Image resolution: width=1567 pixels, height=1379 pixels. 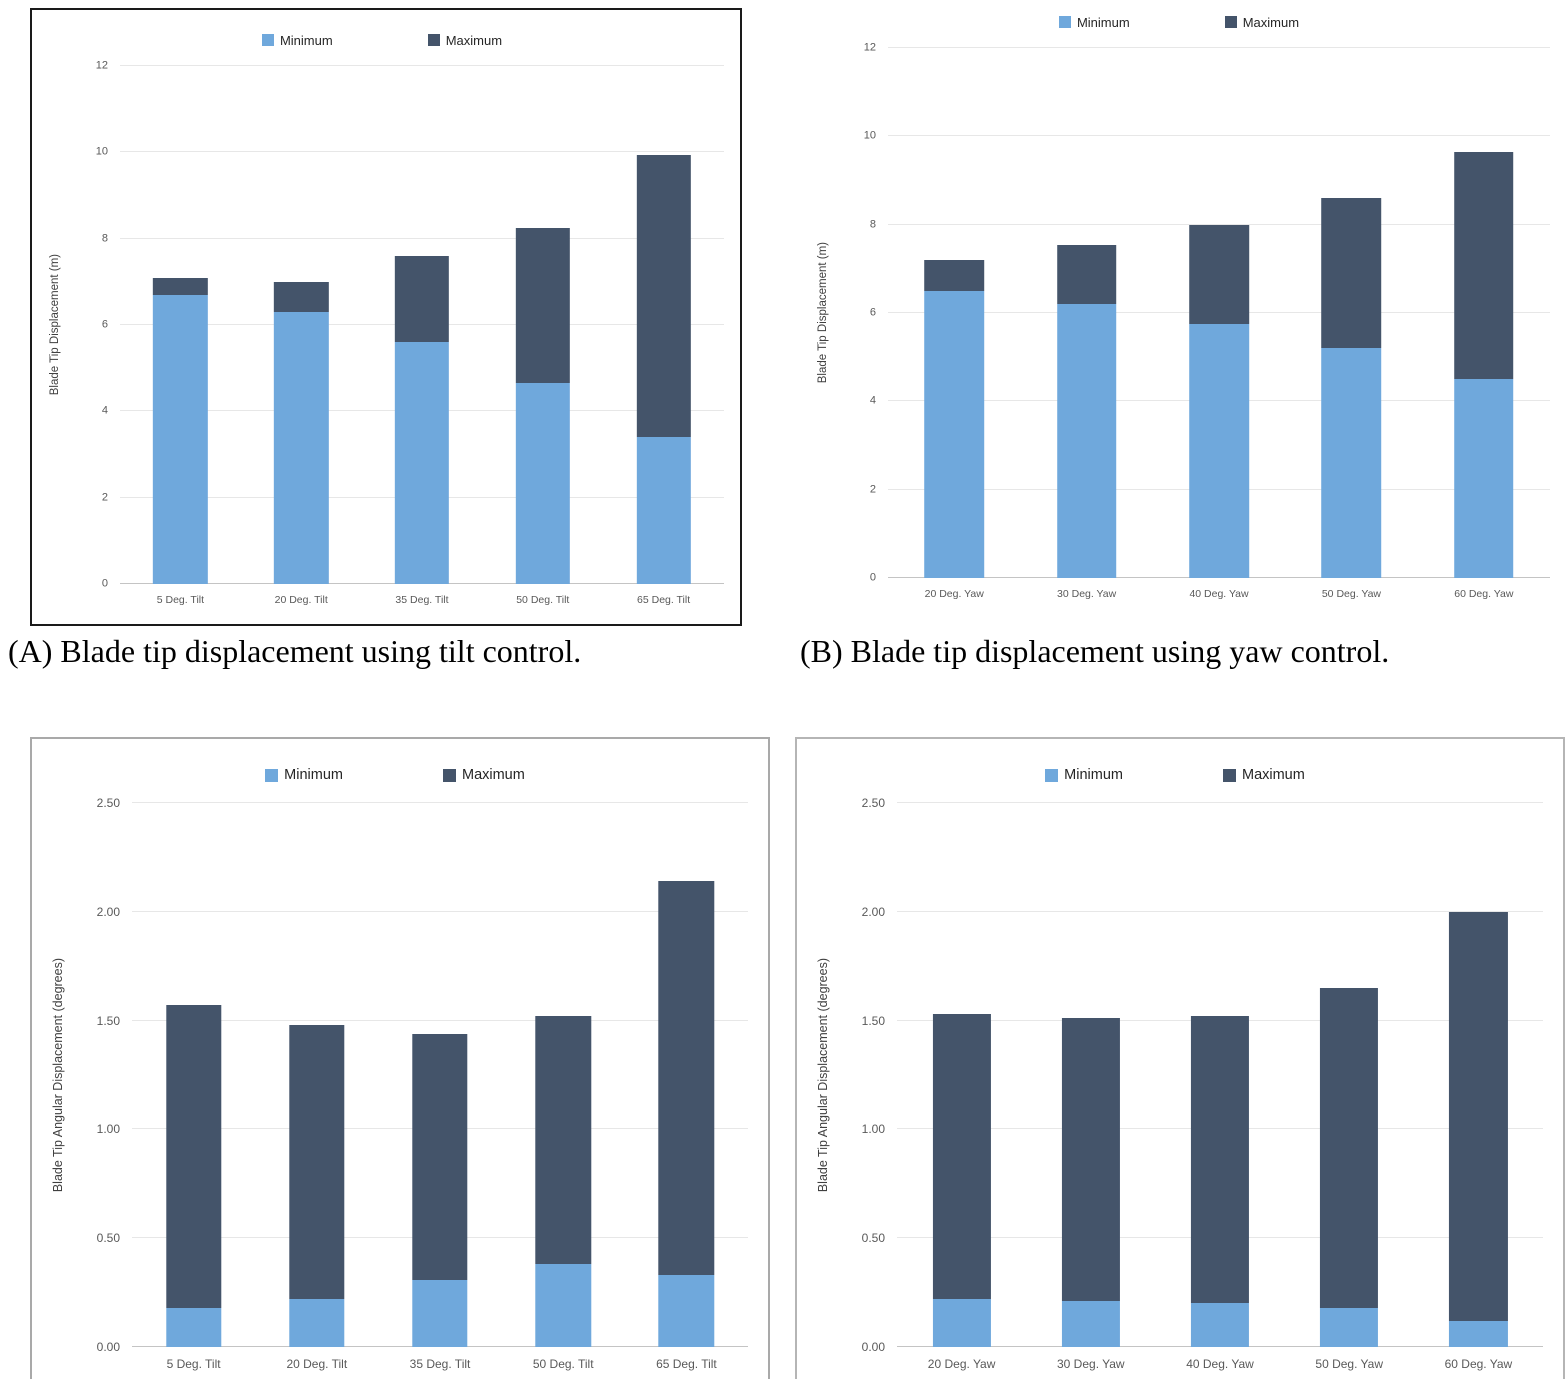 I want to click on y-tick-label: 0, so click(x=104, y=583).